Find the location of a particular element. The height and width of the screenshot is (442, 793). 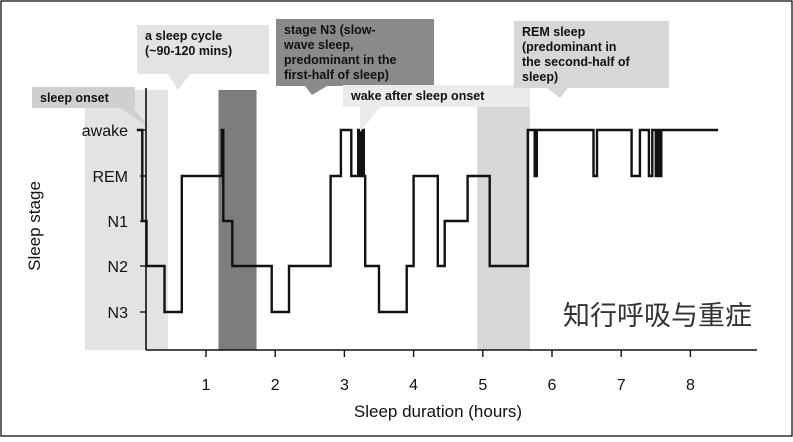

rem-sleep-callout-box is located at coordinates (591, 54).